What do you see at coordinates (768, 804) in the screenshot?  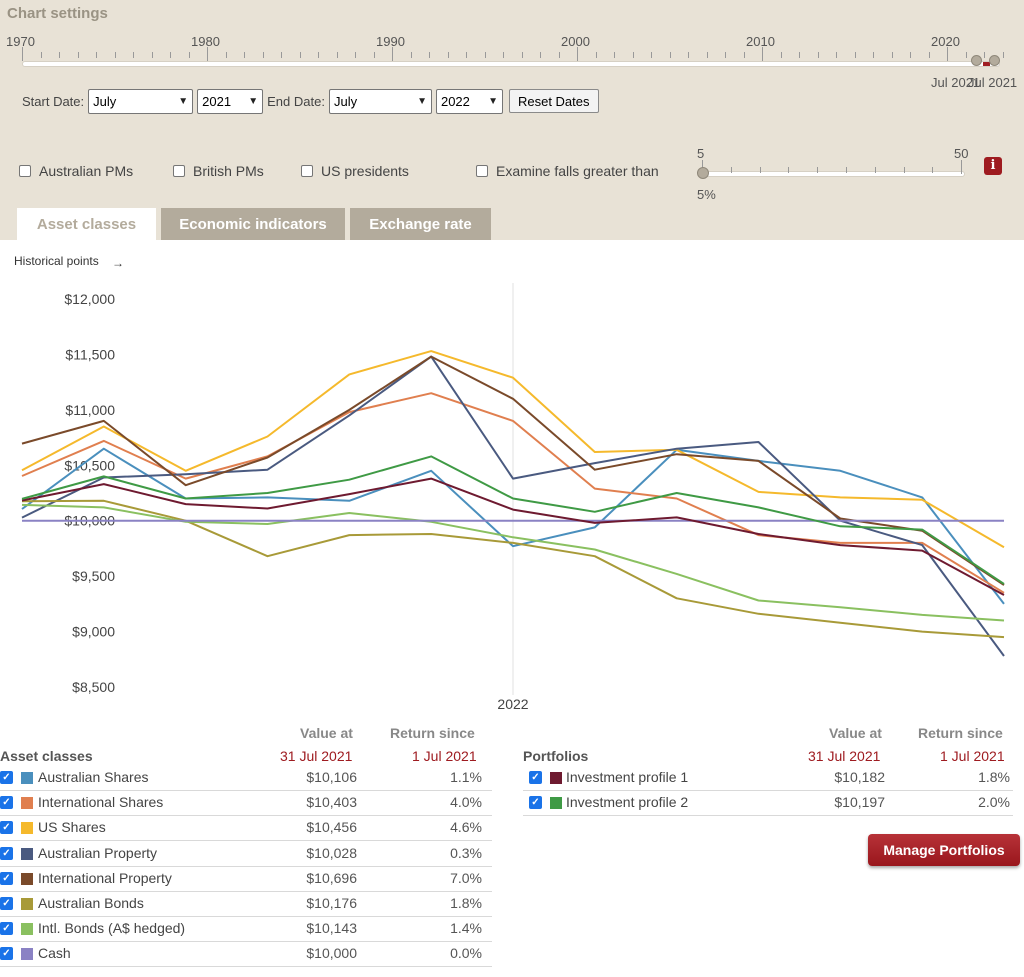 I see `table-row: ✓ Investment profile 2 $10,197 2.0%` at bounding box center [768, 804].